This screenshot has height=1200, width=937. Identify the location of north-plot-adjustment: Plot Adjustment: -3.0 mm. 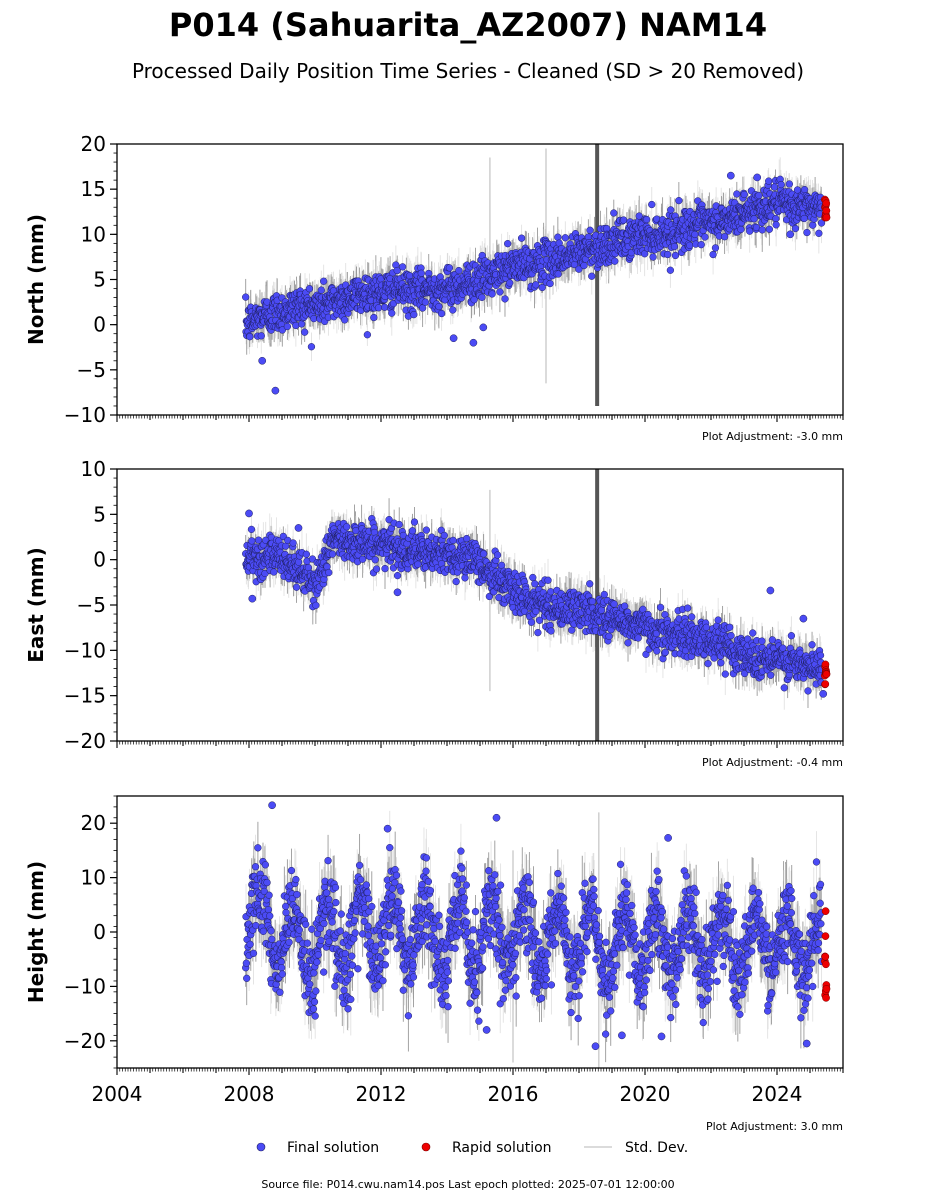
(772, 436).